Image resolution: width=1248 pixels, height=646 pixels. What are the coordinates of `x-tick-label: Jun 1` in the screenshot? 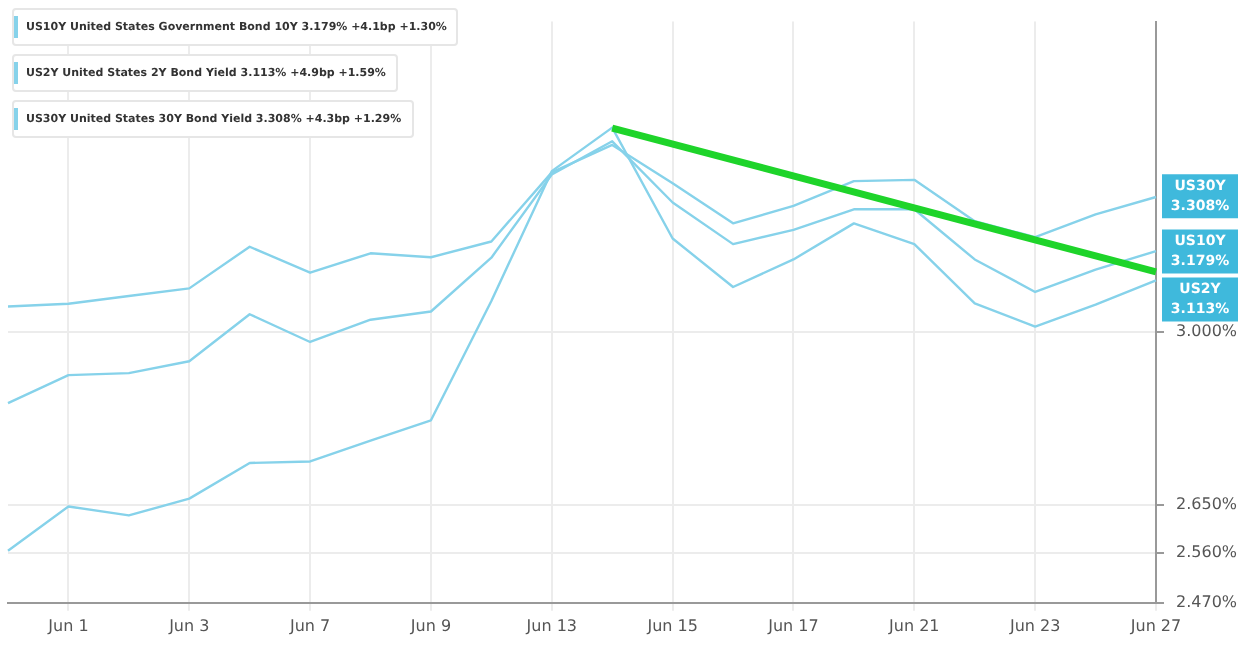 It's located at (67, 625).